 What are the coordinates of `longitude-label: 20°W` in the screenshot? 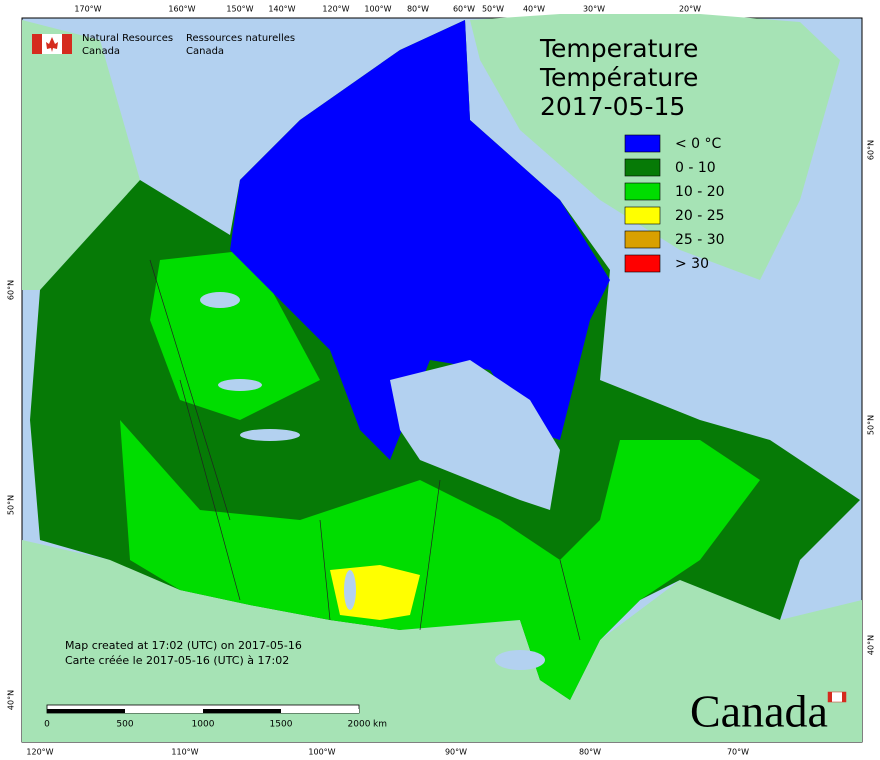 It's located at (690, 9).